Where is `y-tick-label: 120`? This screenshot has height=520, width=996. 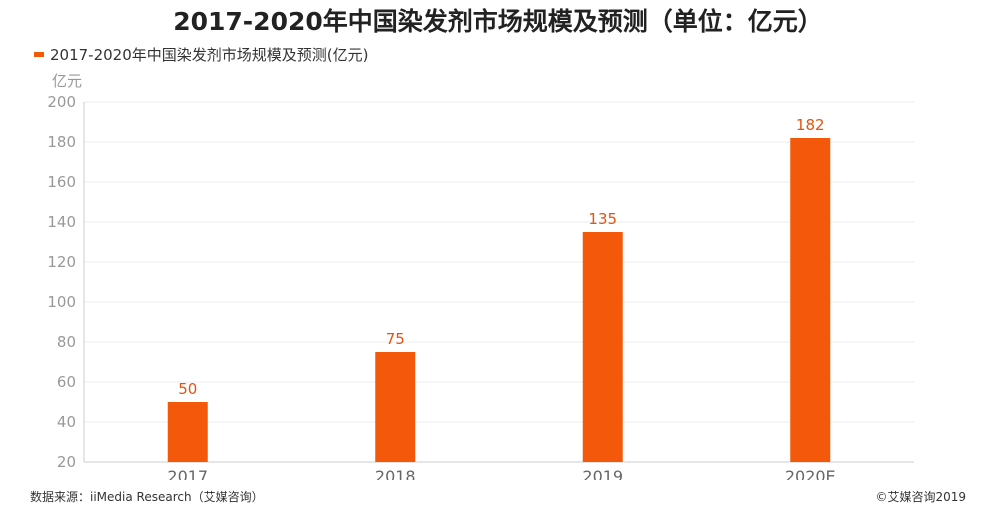
y-tick-label: 120 is located at coordinates (61, 262).